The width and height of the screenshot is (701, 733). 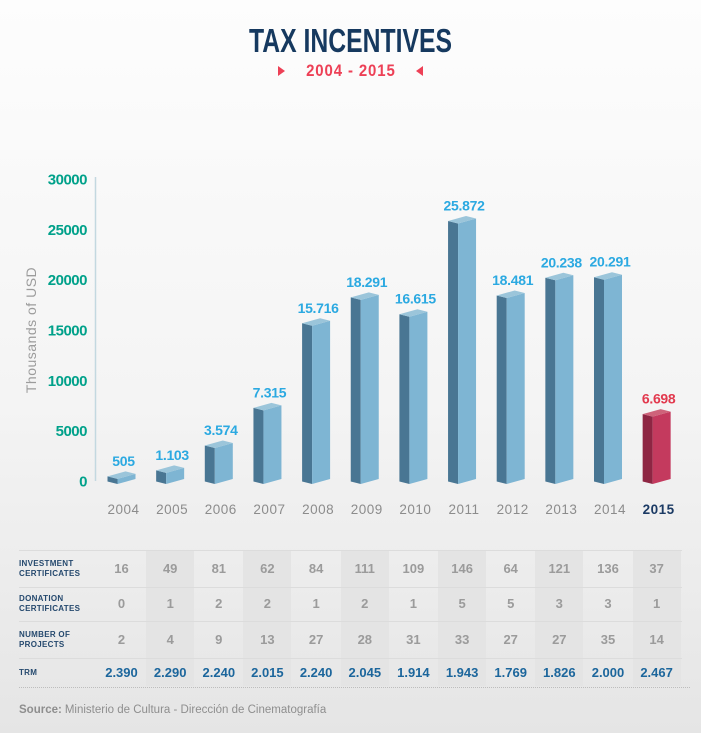 I want to click on right-arrow-icon, so click(x=281, y=71).